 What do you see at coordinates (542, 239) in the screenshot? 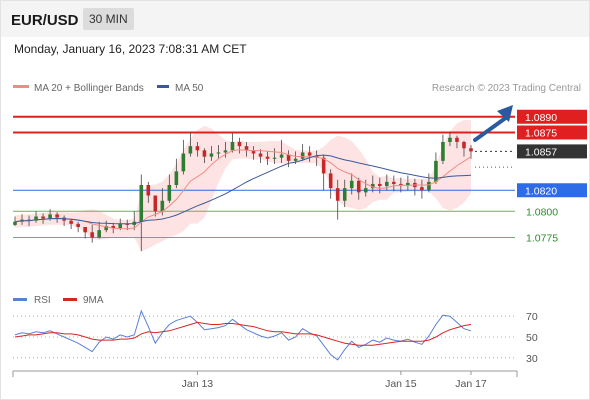
I see `level-label-1-0775: 1.0775` at bounding box center [542, 239].